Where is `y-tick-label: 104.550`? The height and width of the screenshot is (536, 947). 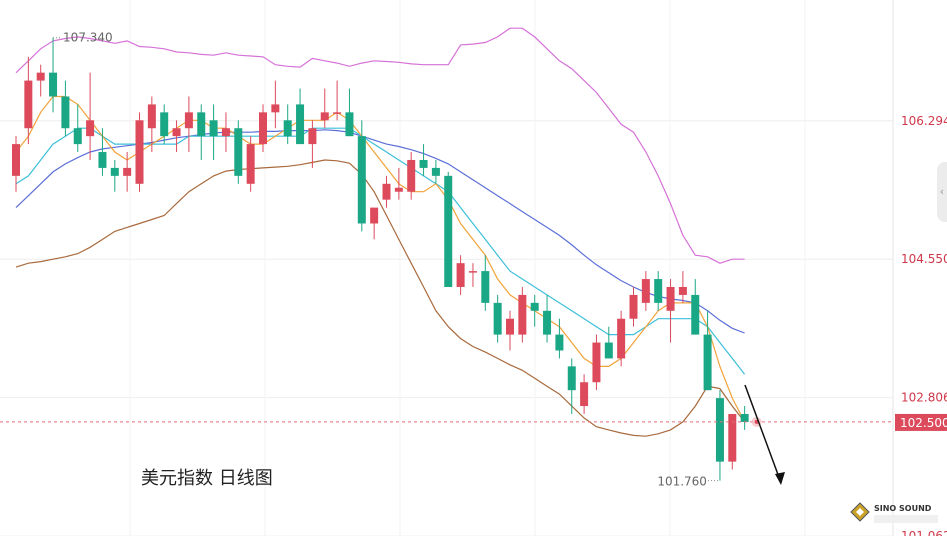
y-tick-label: 104.550 is located at coordinates (924, 259).